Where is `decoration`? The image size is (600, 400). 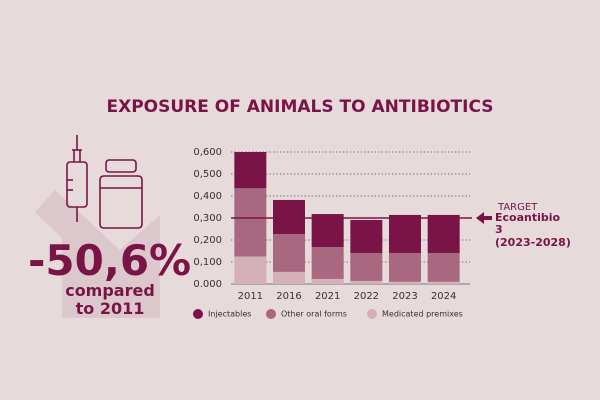
decoration is located at coordinates (97, 254).